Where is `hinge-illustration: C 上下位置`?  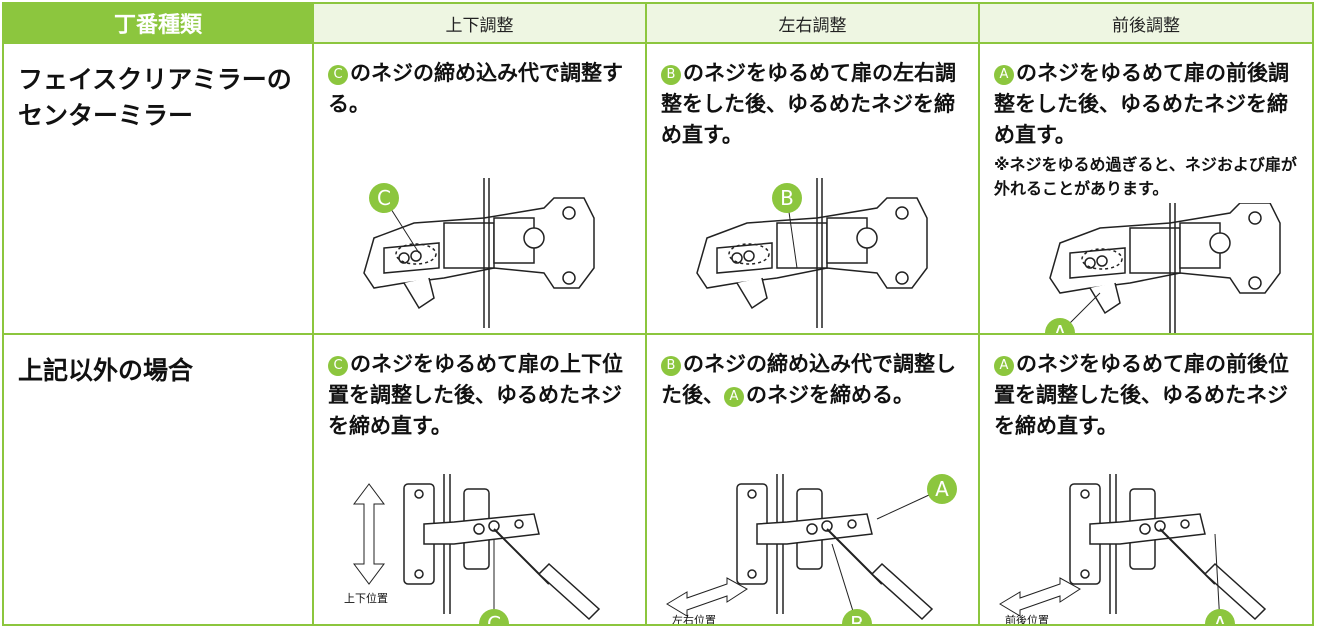 hinge-illustration: C 上下位置 is located at coordinates (472, 548).